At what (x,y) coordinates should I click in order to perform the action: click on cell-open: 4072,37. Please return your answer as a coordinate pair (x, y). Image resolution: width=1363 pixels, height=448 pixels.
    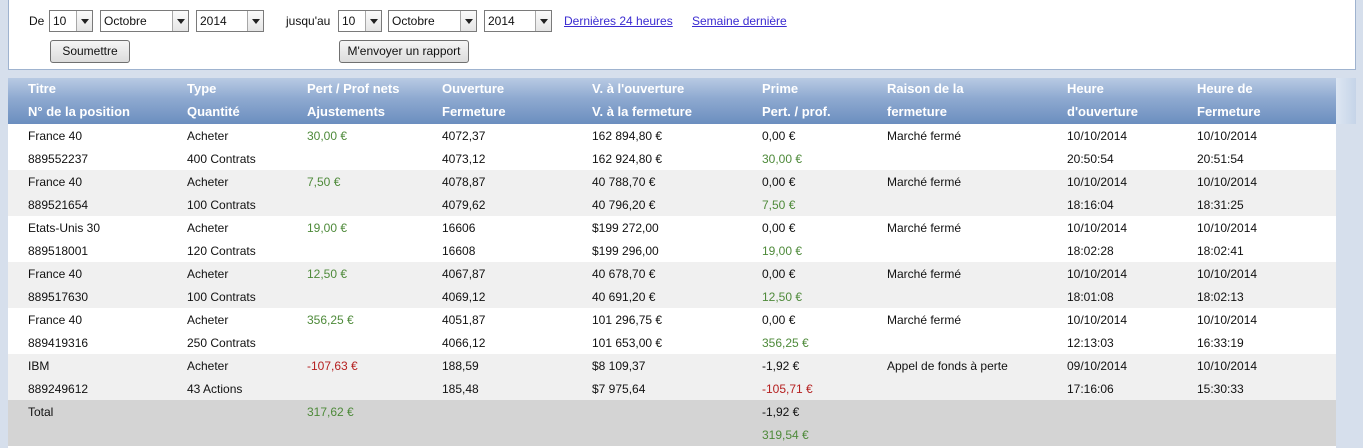
    Looking at the image, I should click on (464, 136).